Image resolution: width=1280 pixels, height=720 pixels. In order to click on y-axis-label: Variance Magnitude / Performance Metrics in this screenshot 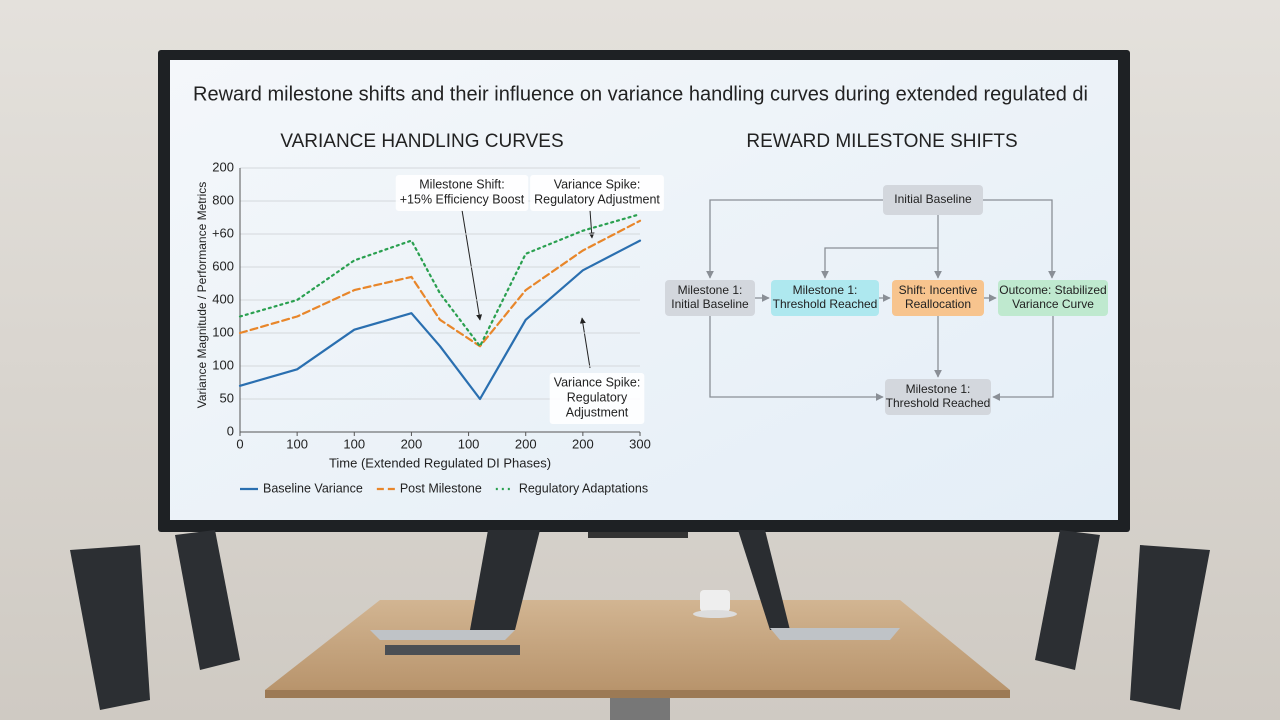, I will do `click(202, 295)`.